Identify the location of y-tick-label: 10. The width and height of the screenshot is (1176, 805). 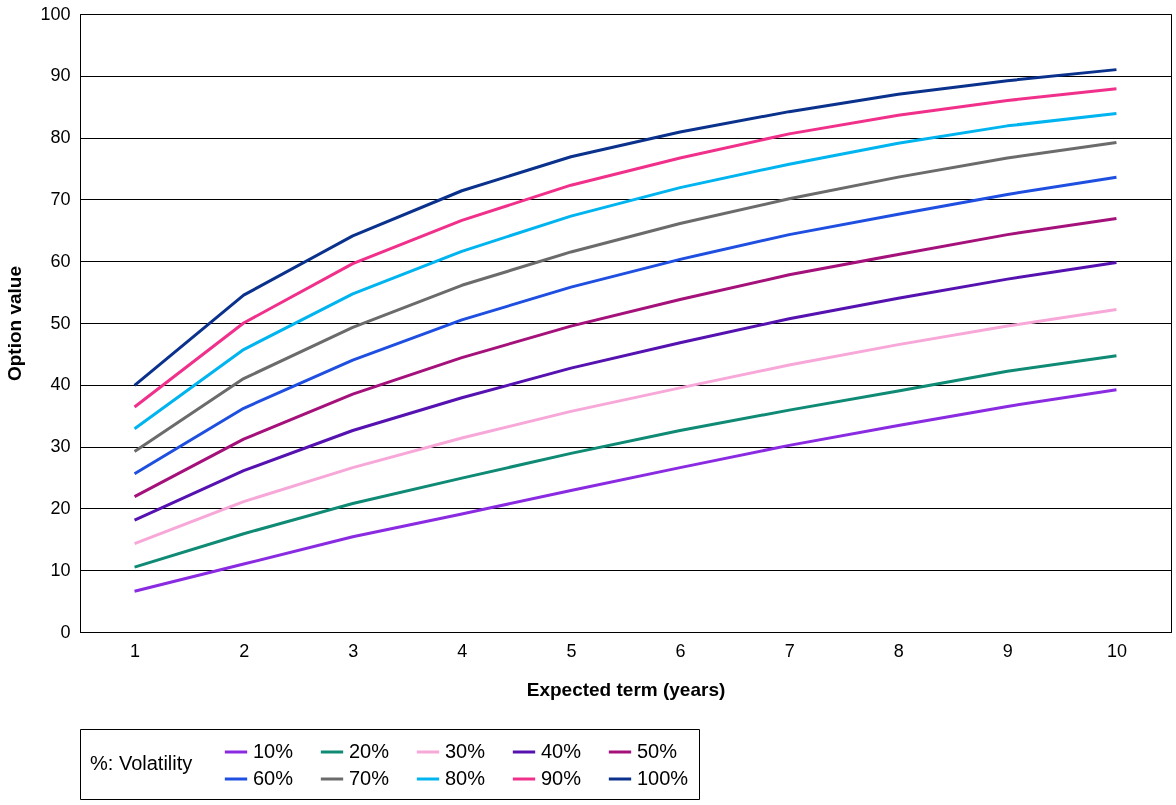
(60, 569).